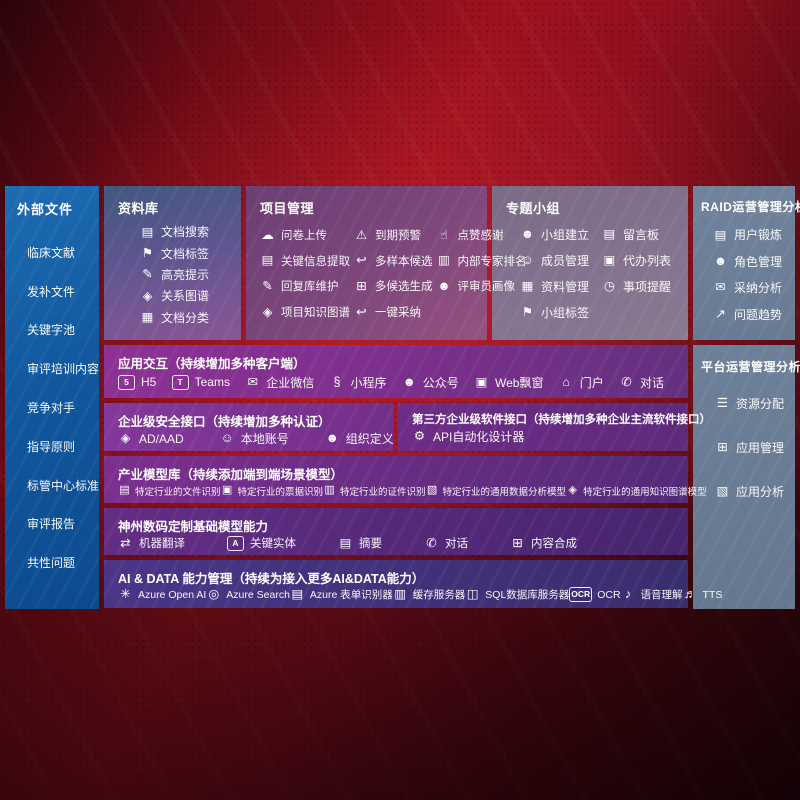 This screenshot has width=800, height=800. Describe the element at coordinates (720, 313) in the screenshot. I see `issue-trend-icon: ↗` at that location.